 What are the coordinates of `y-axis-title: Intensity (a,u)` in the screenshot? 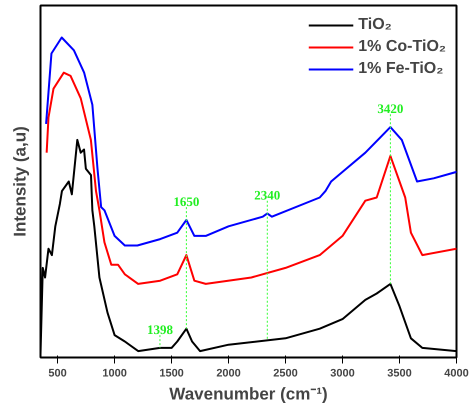 It's located at (20, 181).